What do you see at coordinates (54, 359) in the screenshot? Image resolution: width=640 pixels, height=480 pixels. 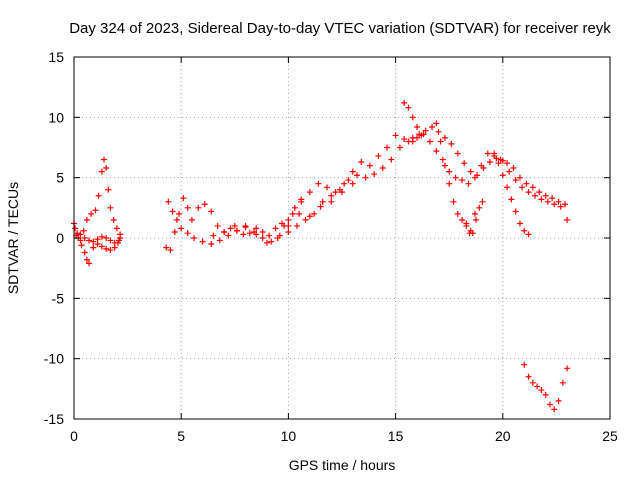 I see `y-tick-label: -10` at bounding box center [54, 359].